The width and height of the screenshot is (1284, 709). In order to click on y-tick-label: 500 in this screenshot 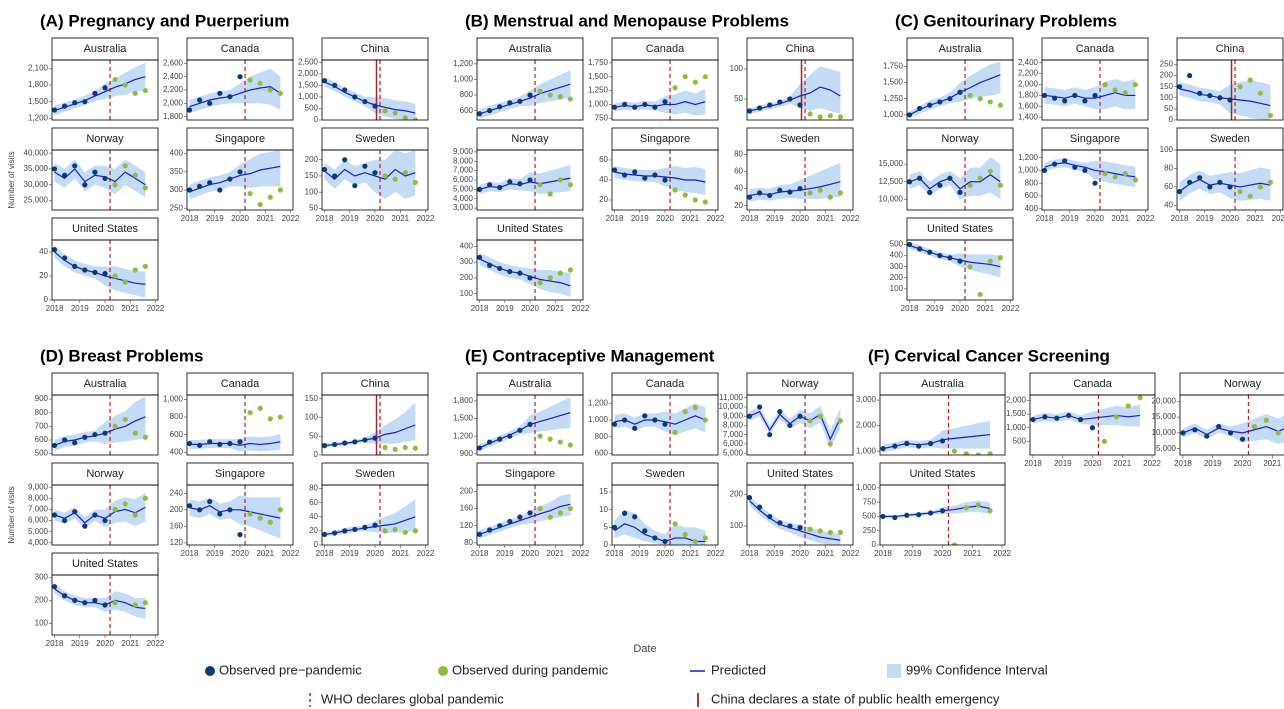, I will do `click(897, 244)`.